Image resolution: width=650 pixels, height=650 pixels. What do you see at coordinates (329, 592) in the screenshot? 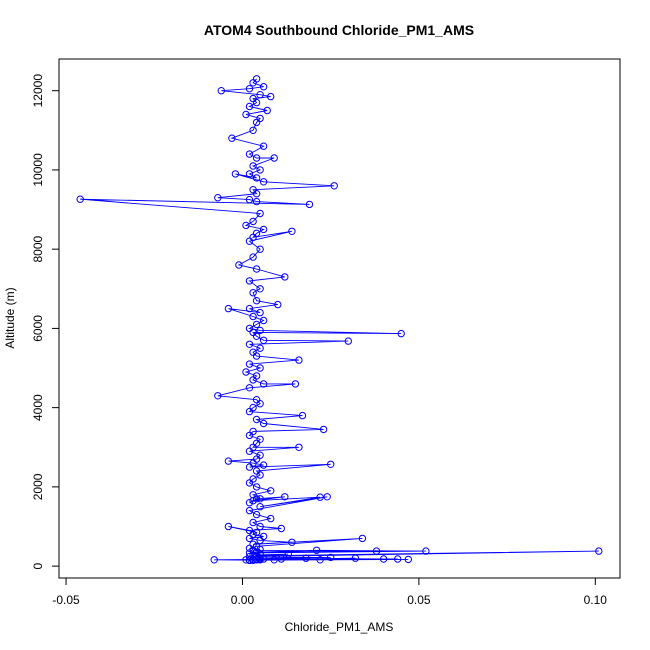
I see `x-axis: -0.05 0.00 0.05 0.10` at bounding box center [329, 592].